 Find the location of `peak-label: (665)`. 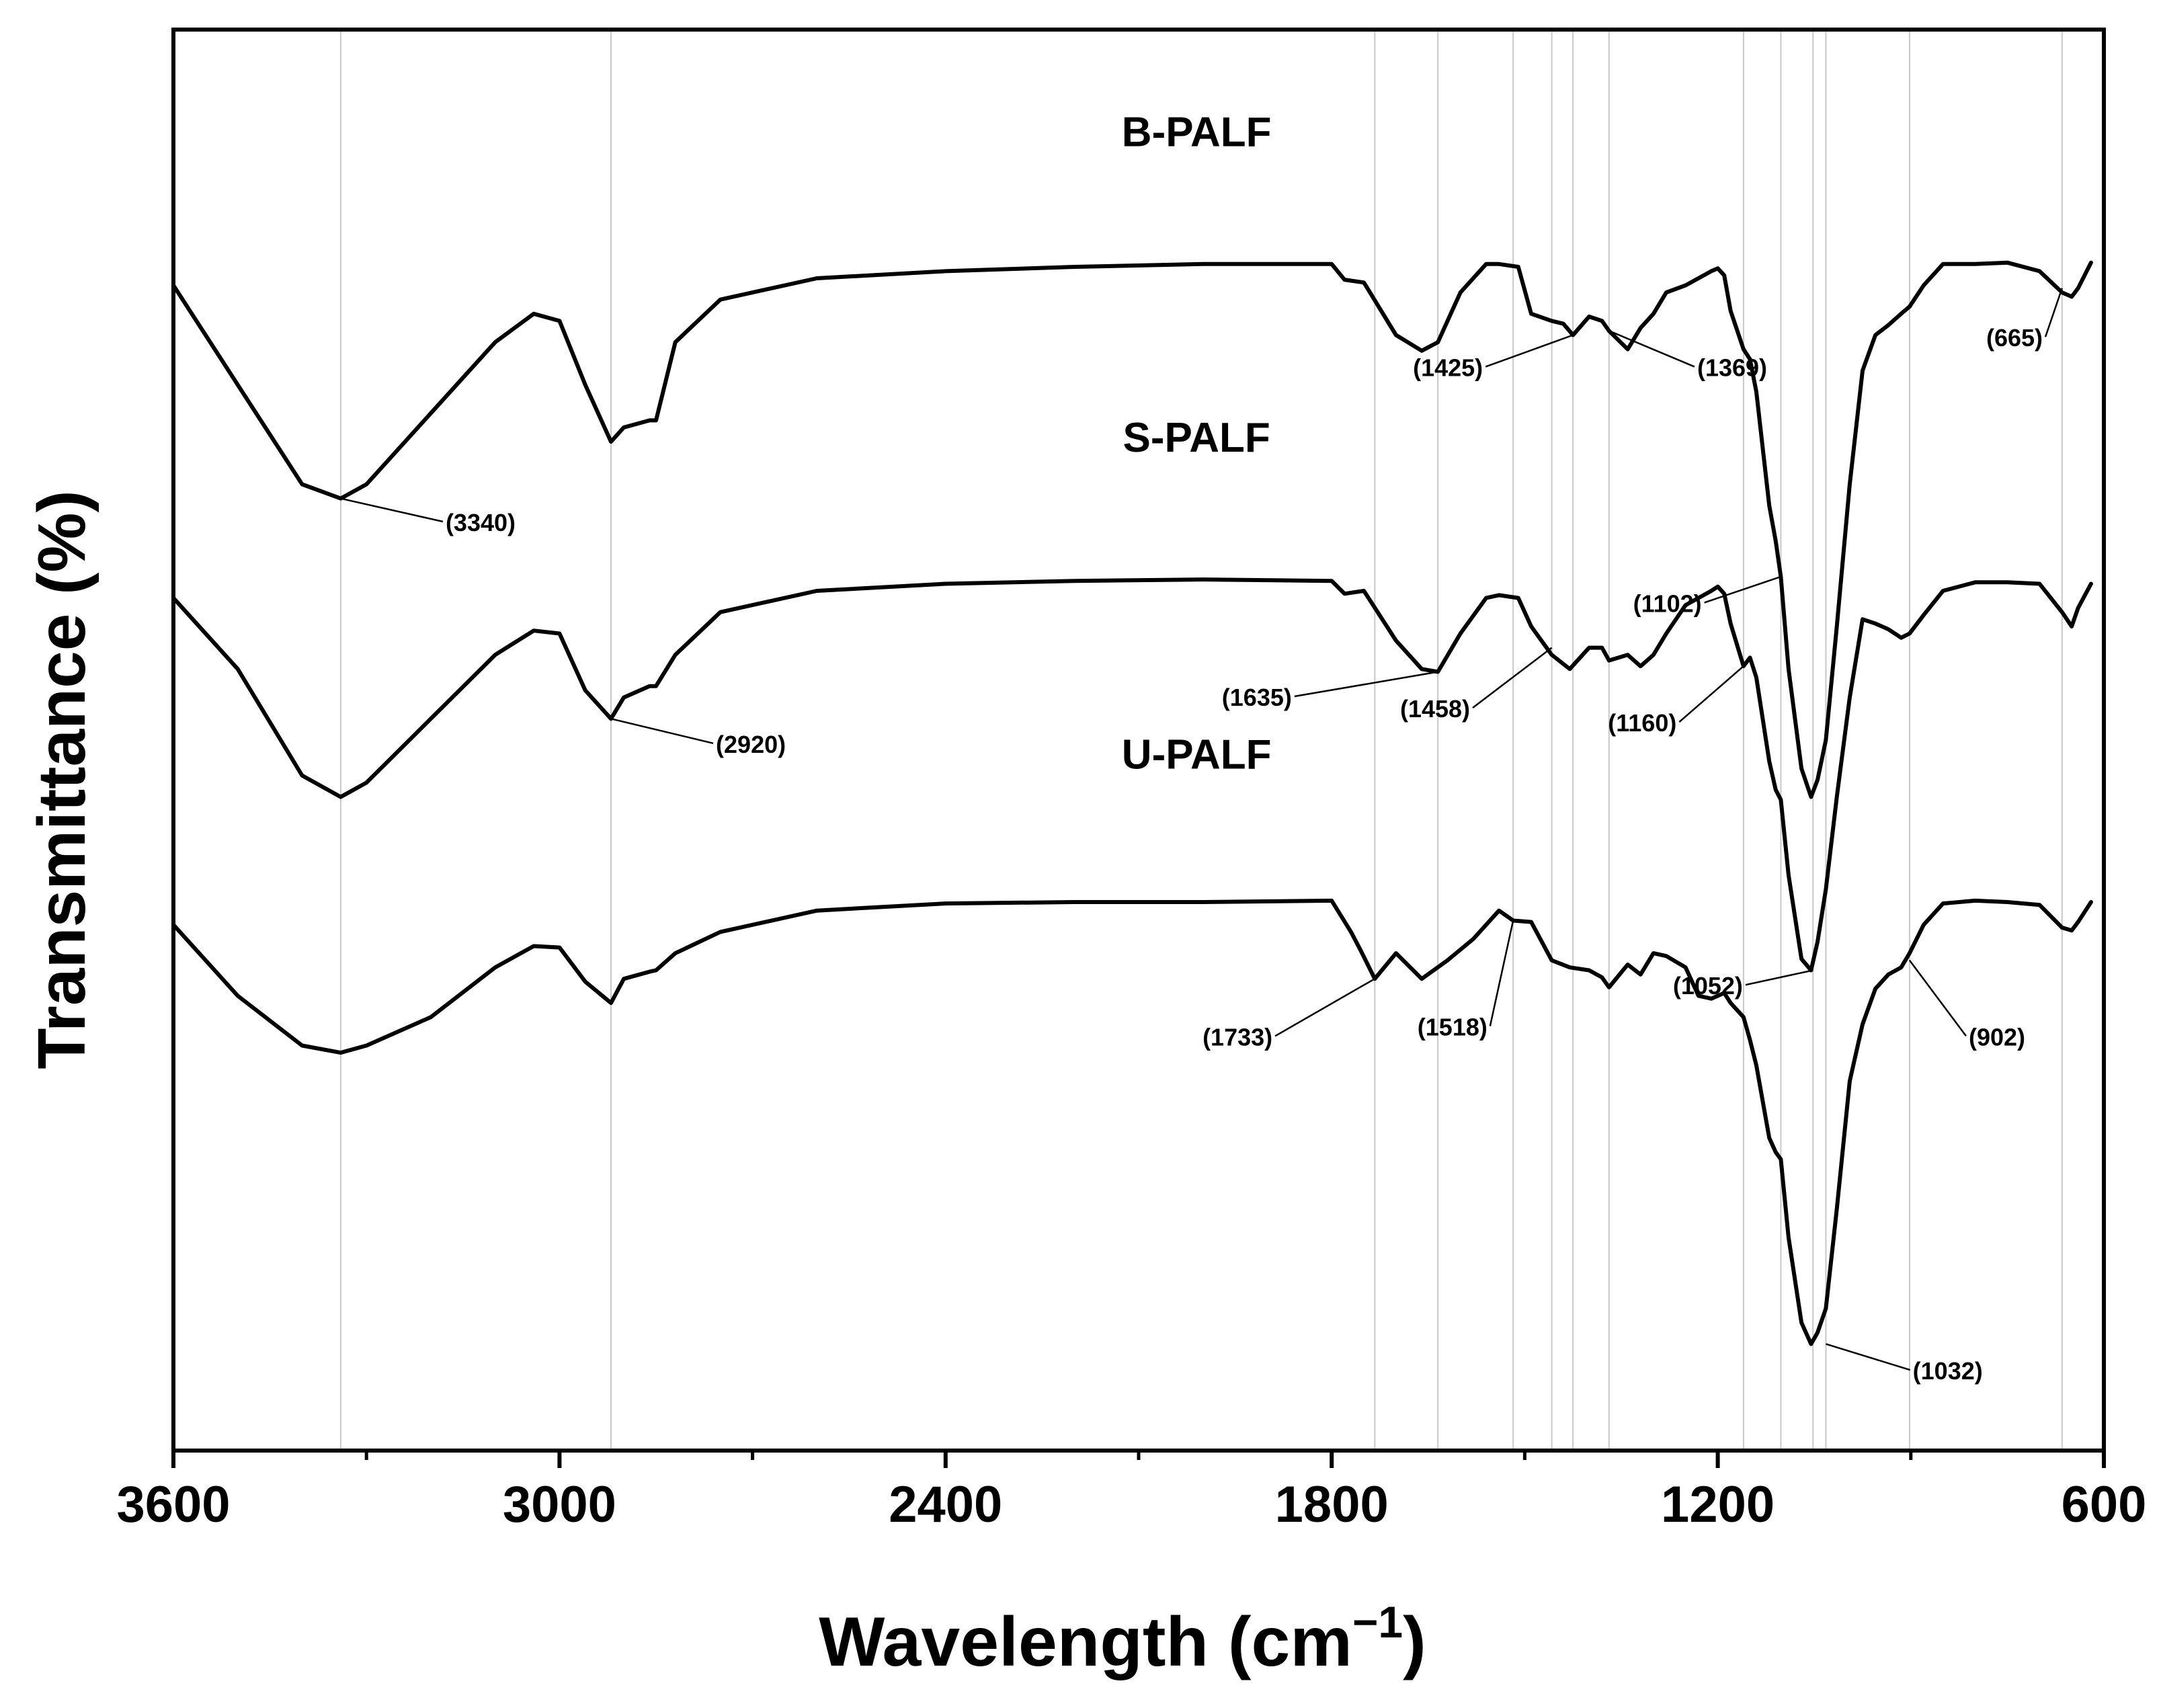

peak-label: (665) is located at coordinates (2014, 338).